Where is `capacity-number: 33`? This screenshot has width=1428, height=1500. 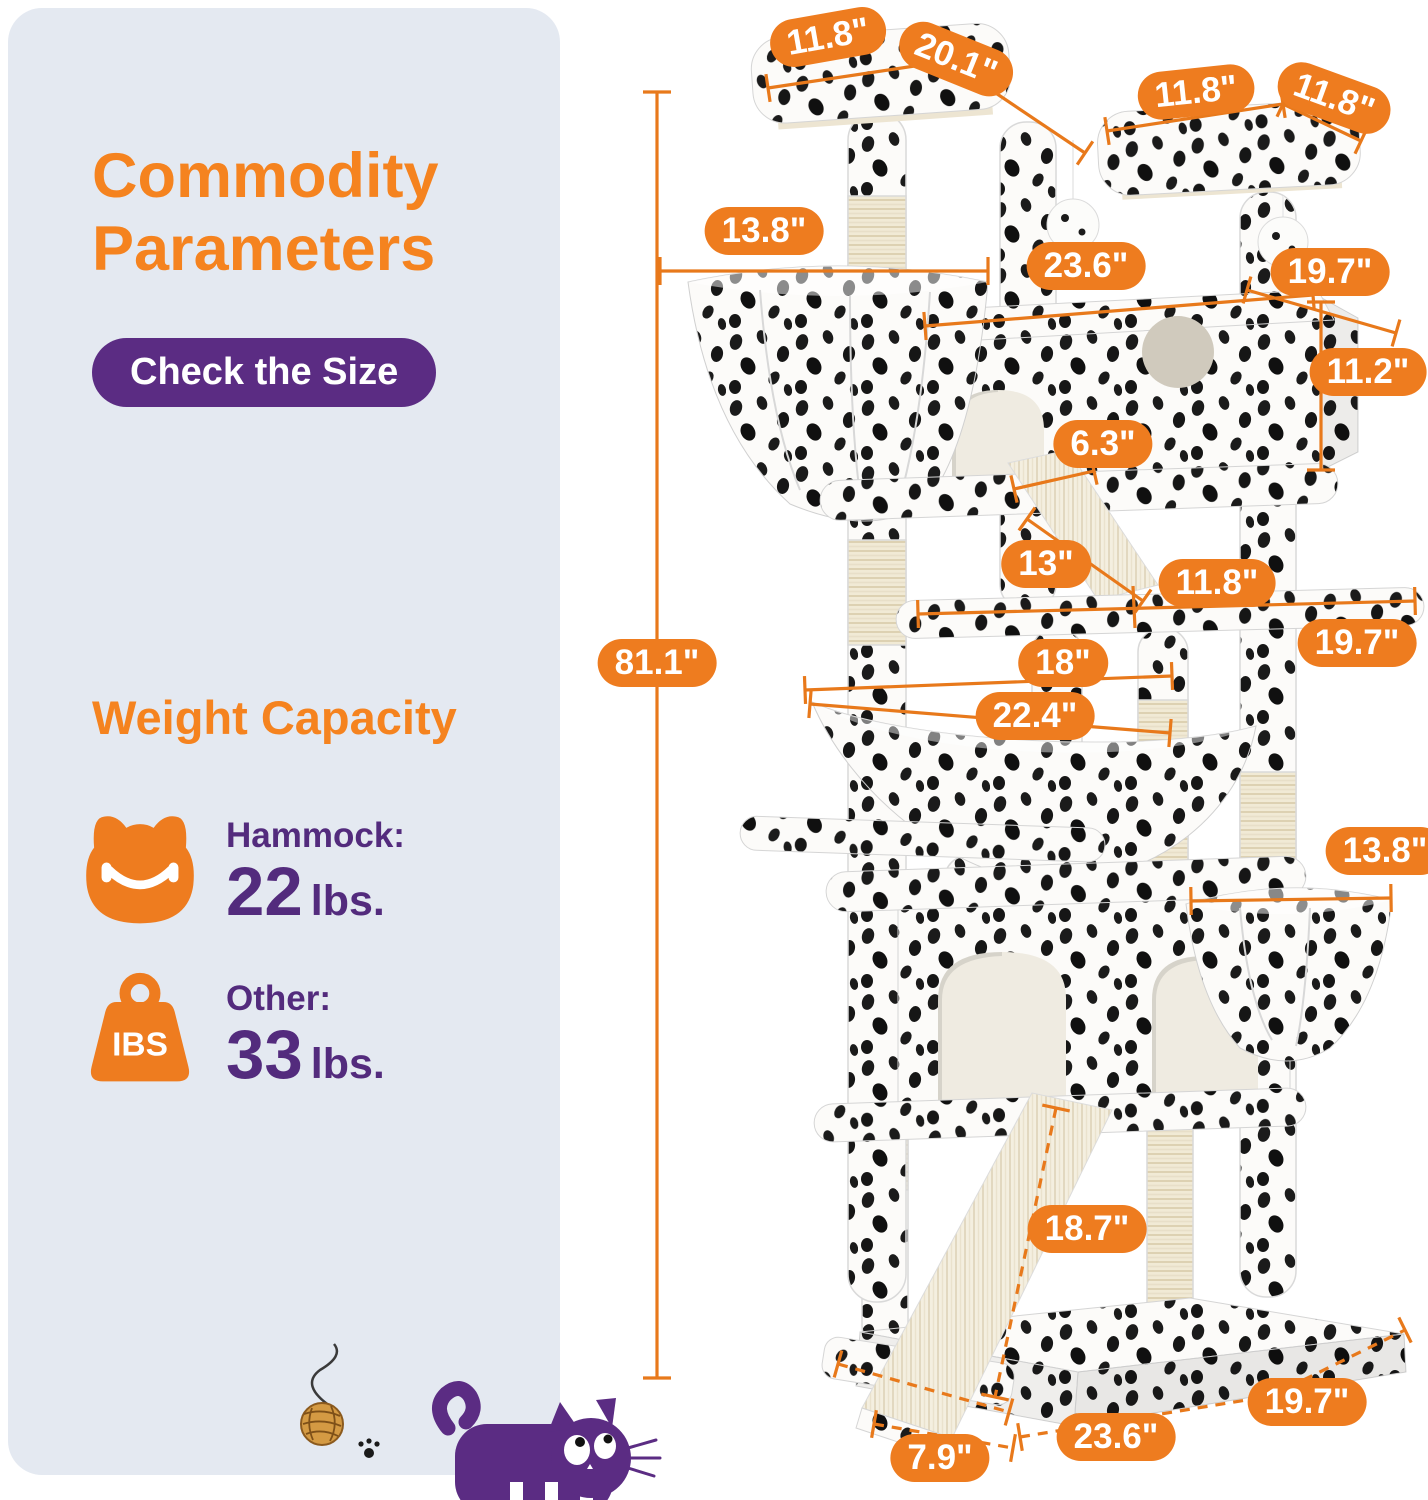
capacity-number: 33 is located at coordinates (264, 1054).